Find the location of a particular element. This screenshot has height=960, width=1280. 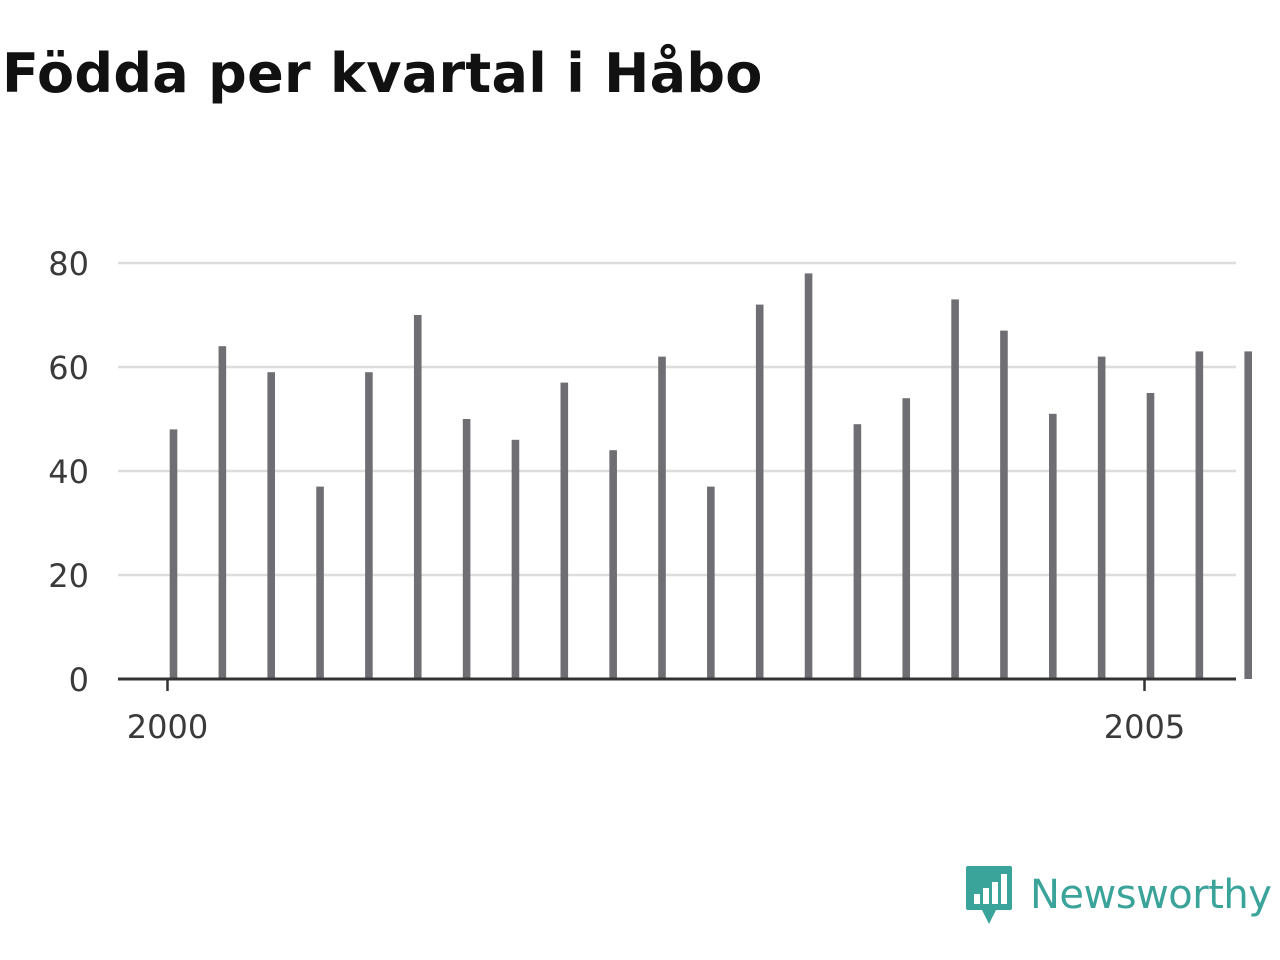

newsworthy-logo: Newsworthy is located at coordinates (1118, 895).